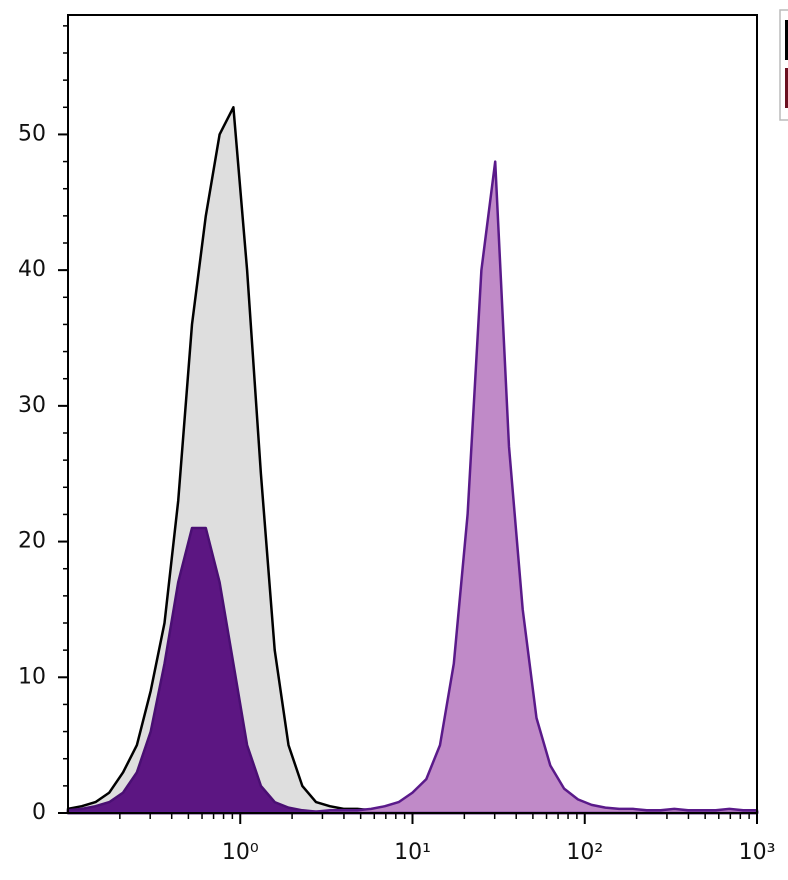  I want to click on legend-box, so click(783, 65).